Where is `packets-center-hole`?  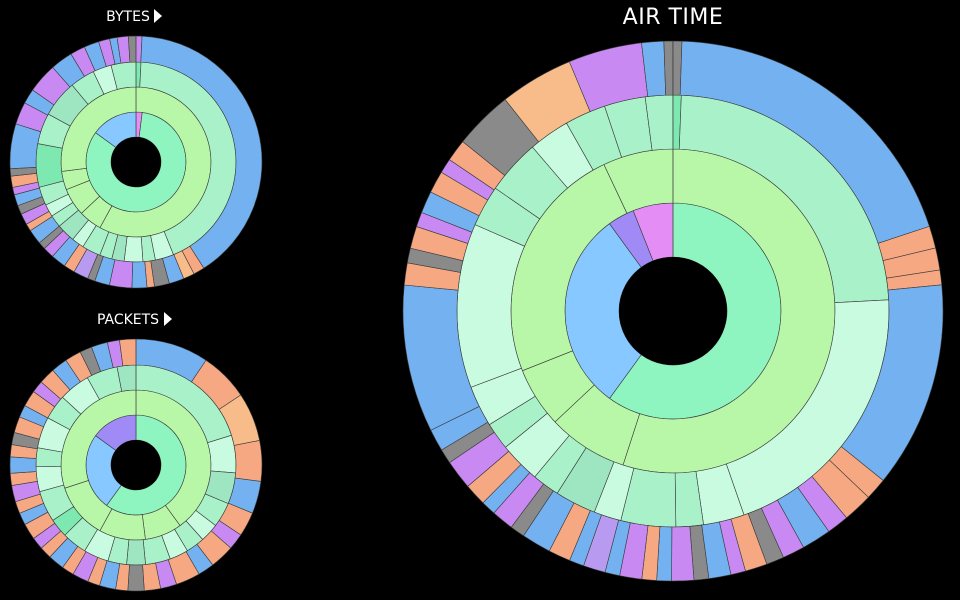 packets-center-hole is located at coordinates (136, 465).